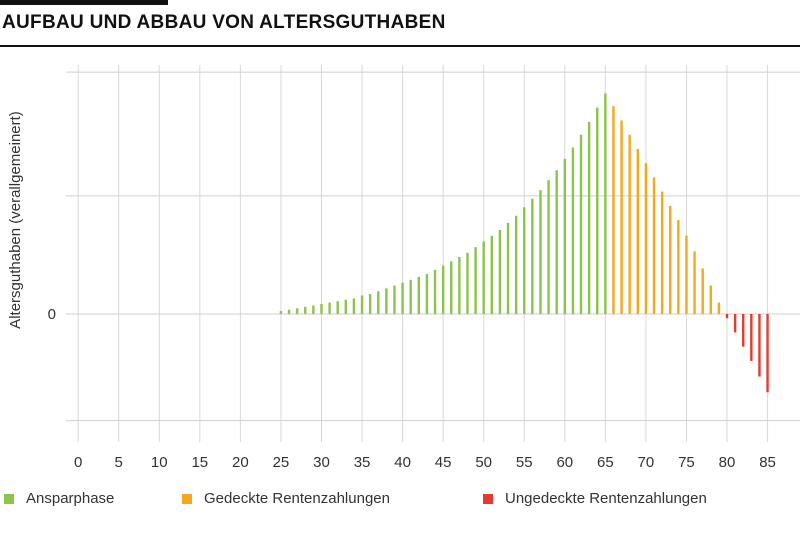 Image resolution: width=800 pixels, height=537 pixels. What do you see at coordinates (9, 498) in the screenshot?
I see `legend-swatch-green` at bounding box center [9, 498].